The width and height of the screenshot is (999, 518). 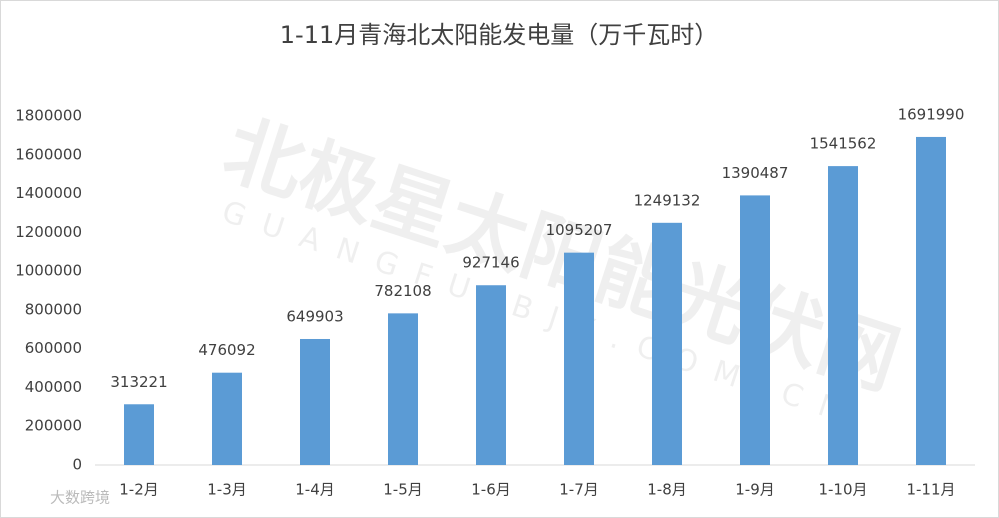 I want to click on value-label: 1691990, so click(x=931, y=114).